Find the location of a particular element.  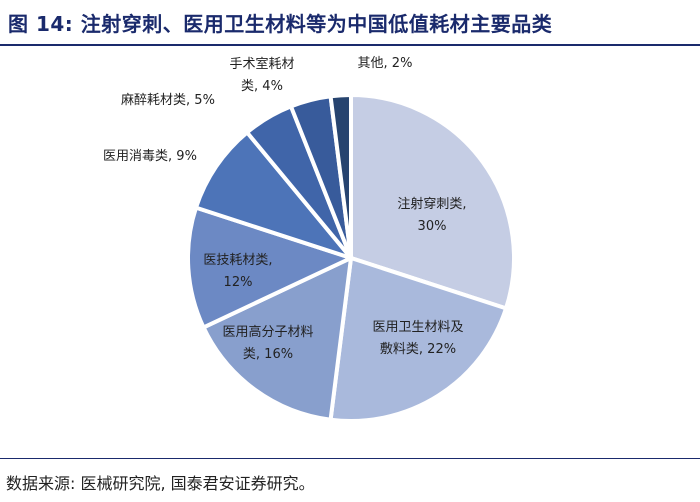

data-label-3: 医用高分子材料类, 16% is located at coordinates (267, 343).